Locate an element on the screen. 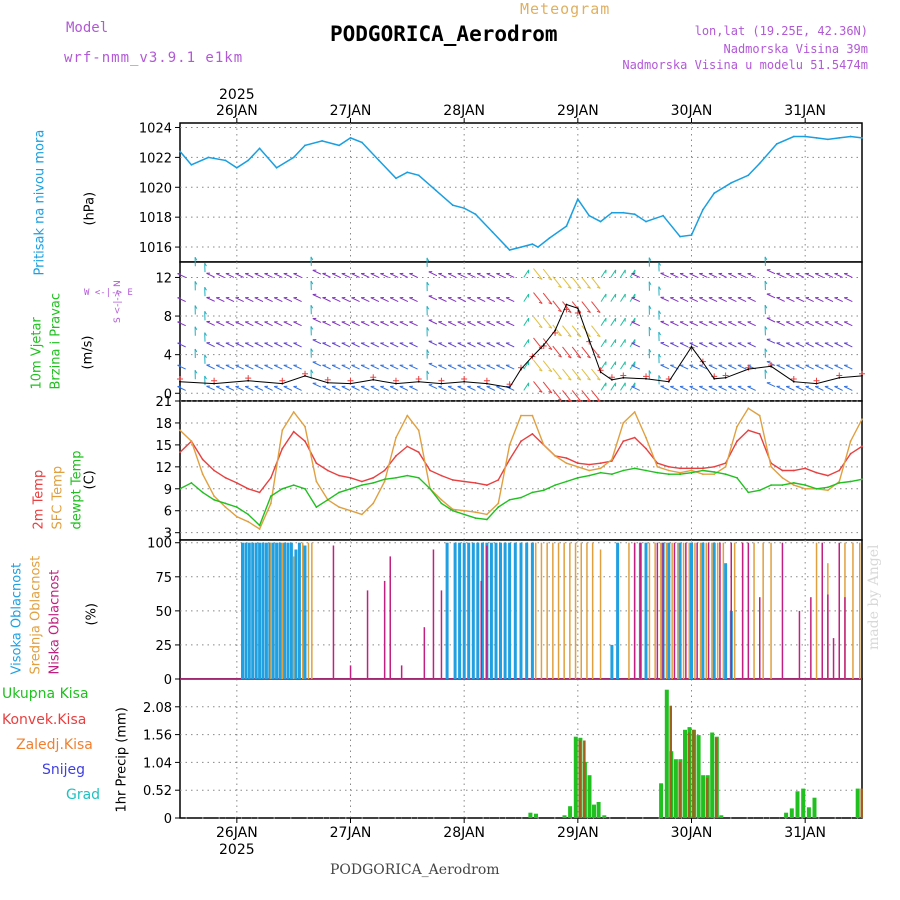 Image resolution: width=900 pixels, height=900 pixels. y-tick-label: 50 is located at coordinates (163, 612).